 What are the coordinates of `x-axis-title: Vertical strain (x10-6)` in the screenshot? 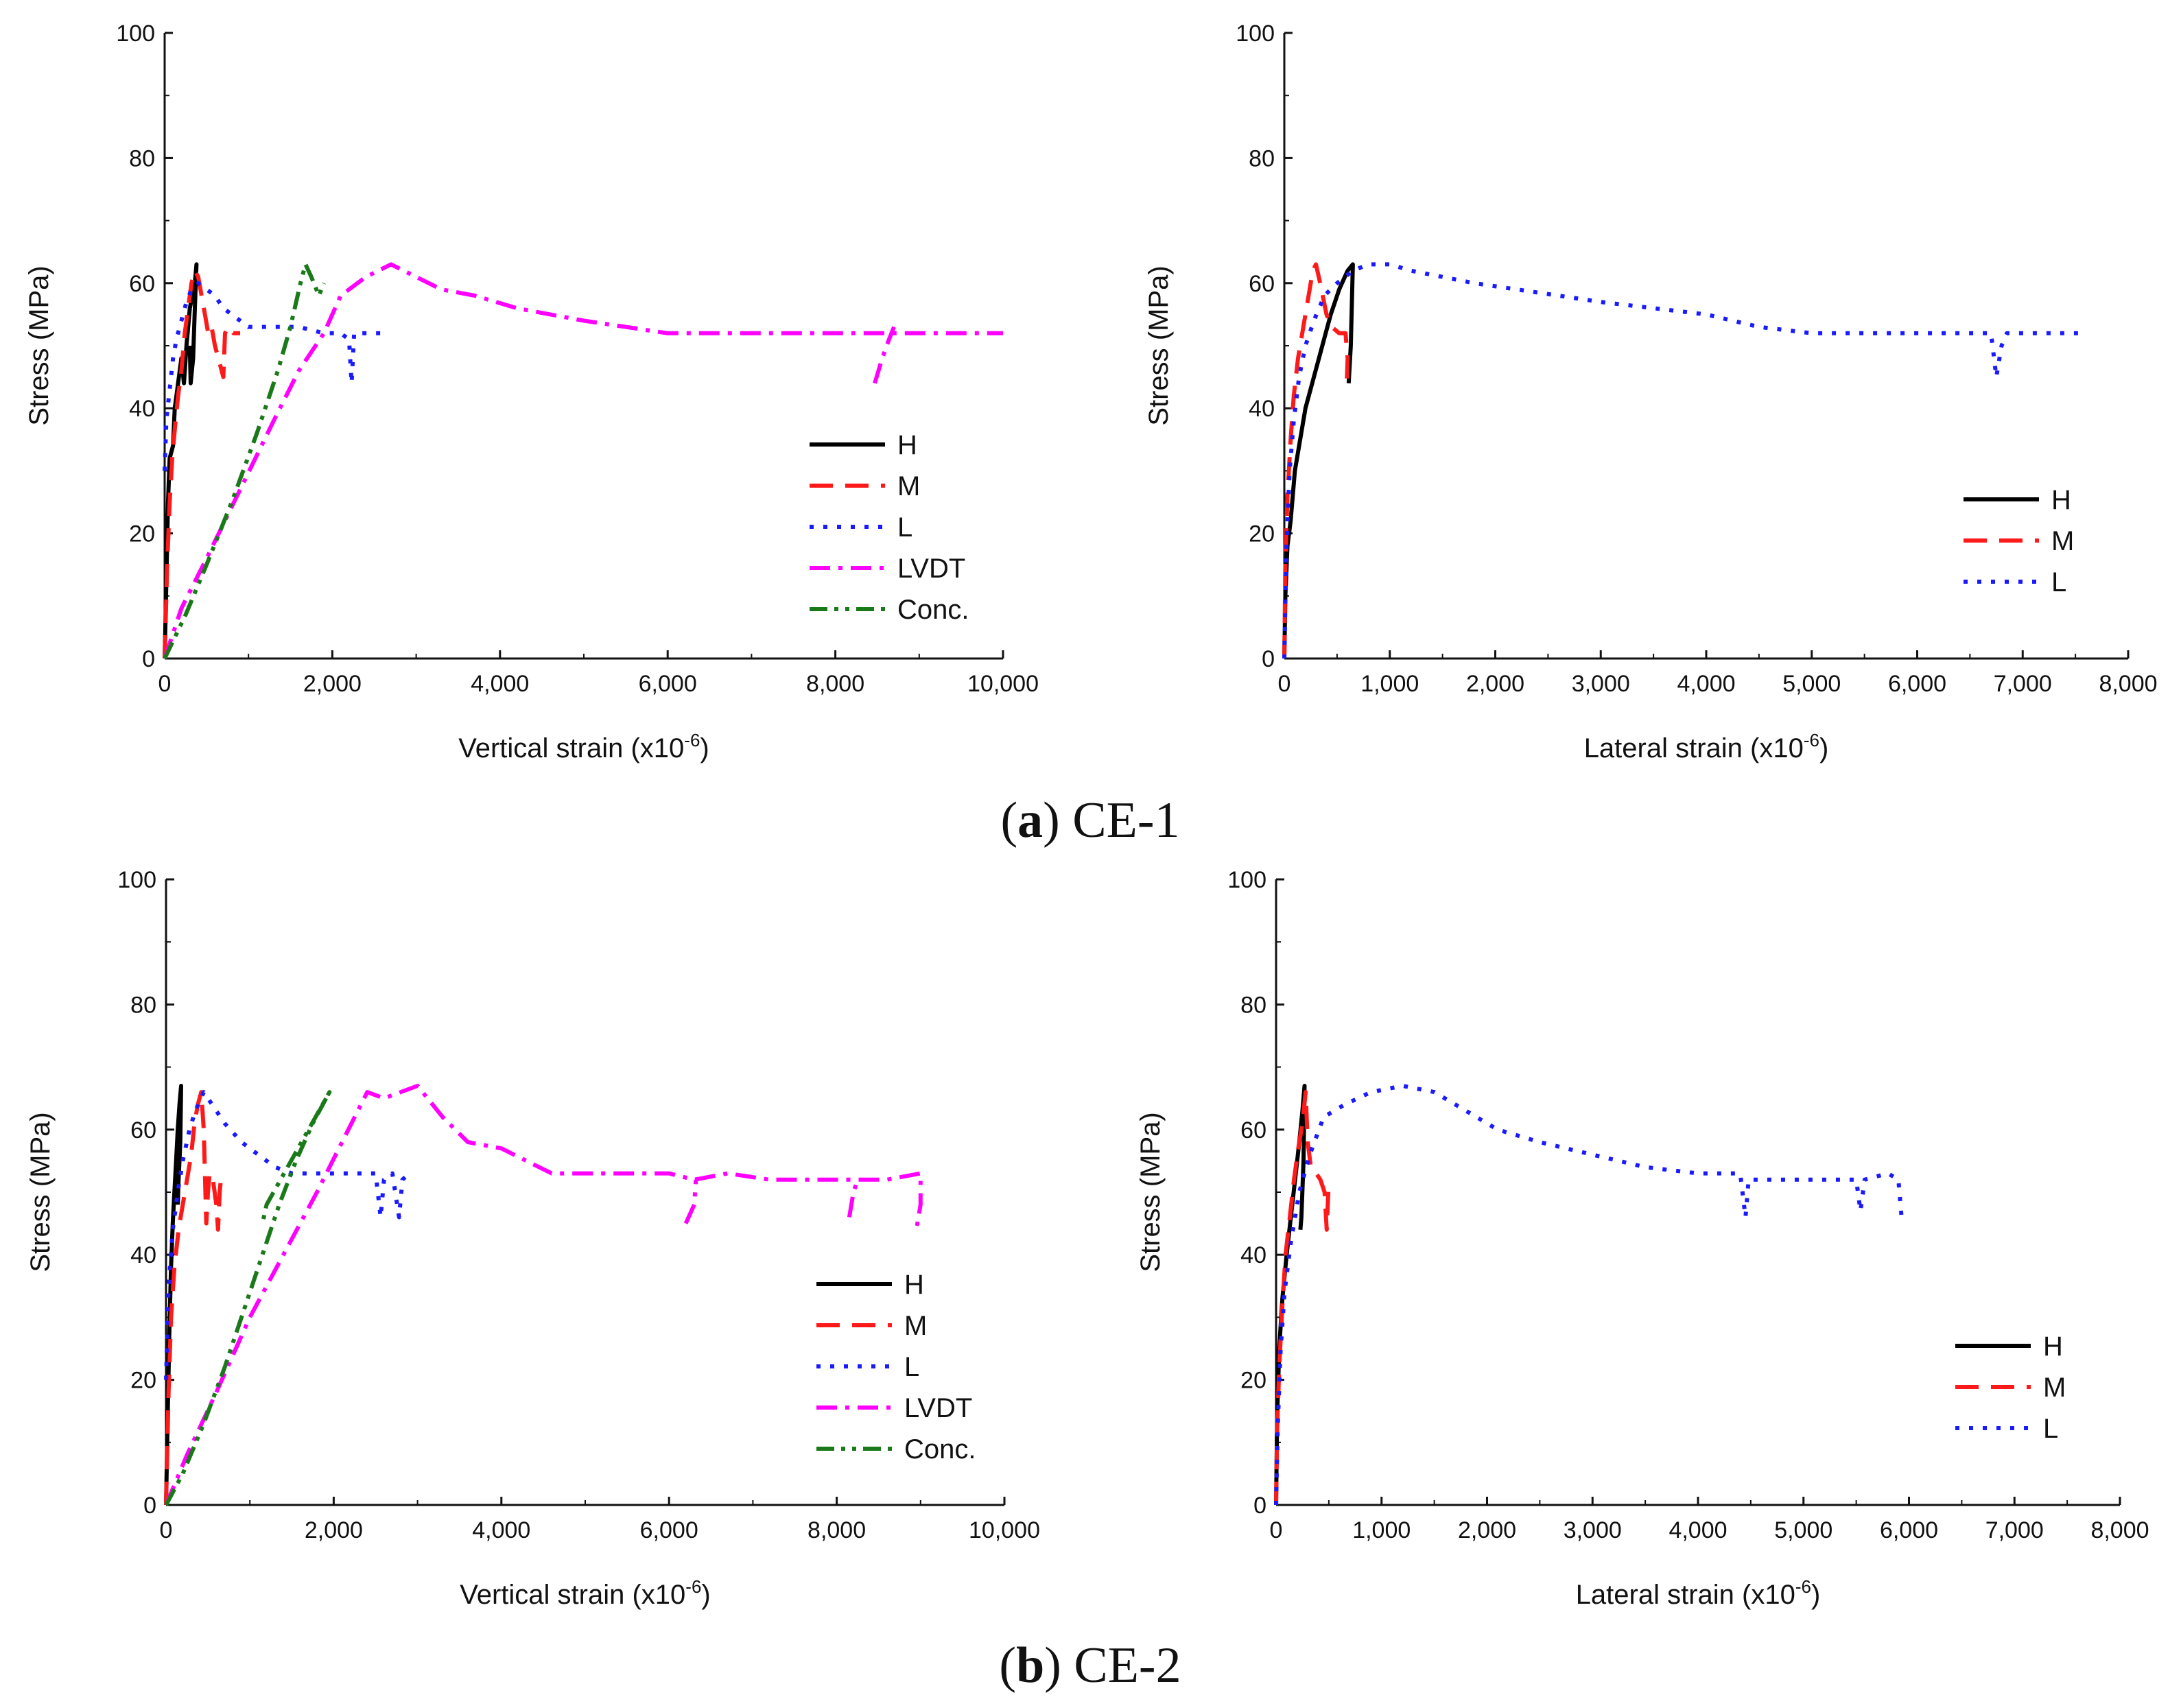 It's located at (583, 746).